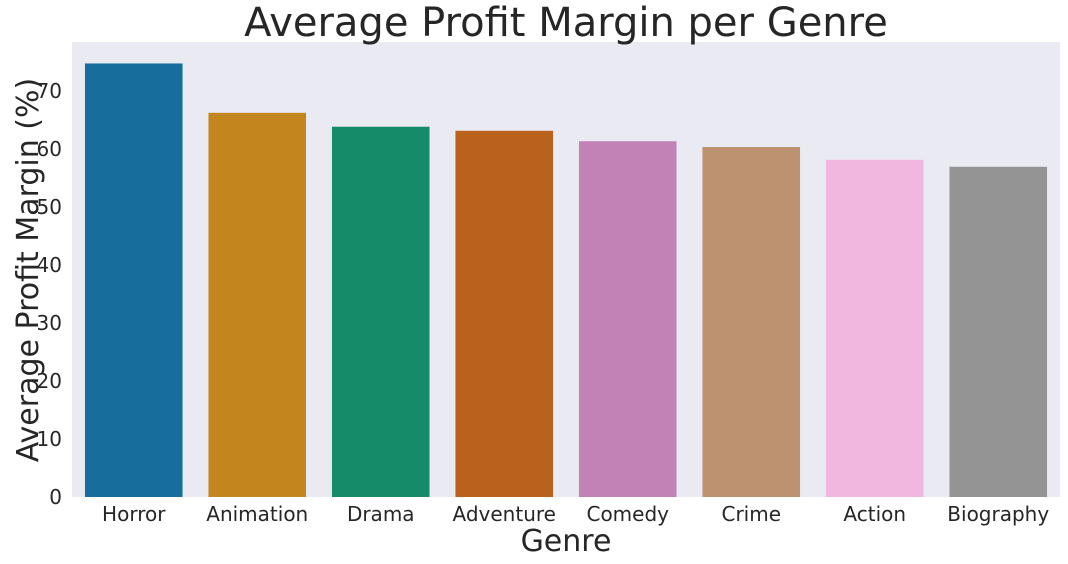 This screenshot has width=1068, height=564. Describe the element at coordinates (381, 514) in the screenshot. I see `x-tick-drama: Drama` at that location.